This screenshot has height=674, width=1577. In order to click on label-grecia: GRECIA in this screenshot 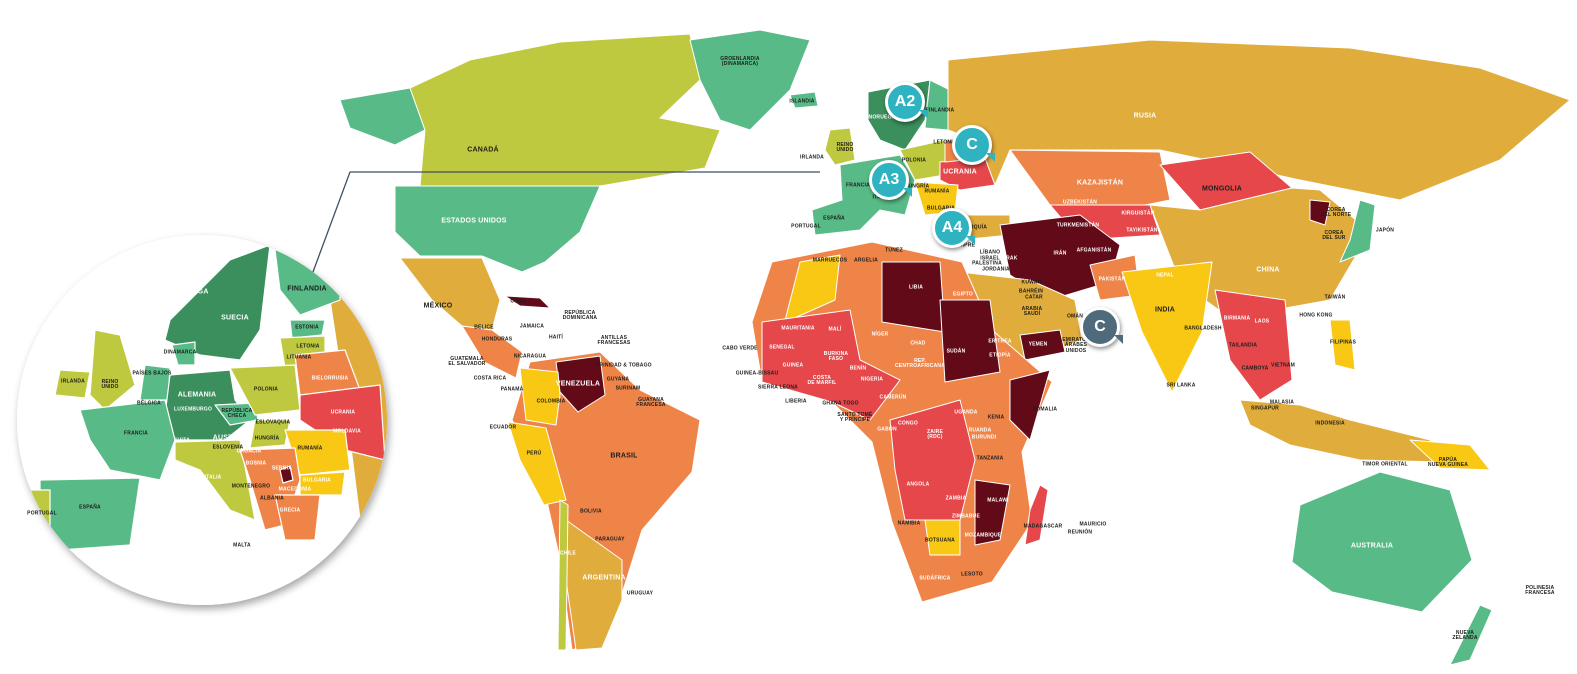, I will do `click(932, 220)`.